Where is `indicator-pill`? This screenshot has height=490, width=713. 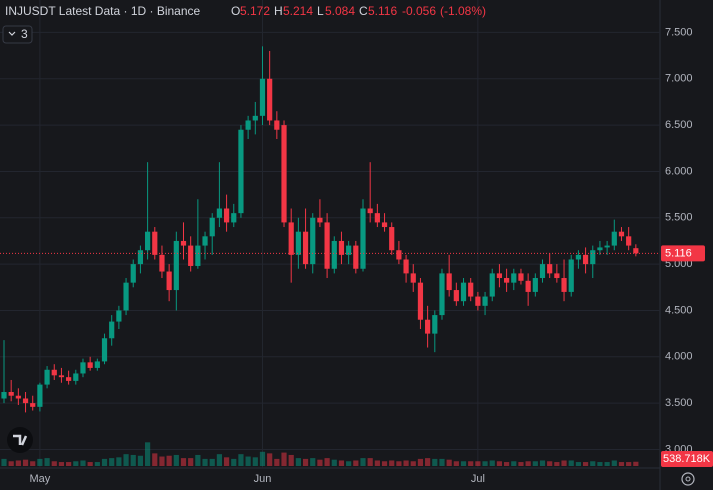
indicator-pill is located at coordinates (17, 34).